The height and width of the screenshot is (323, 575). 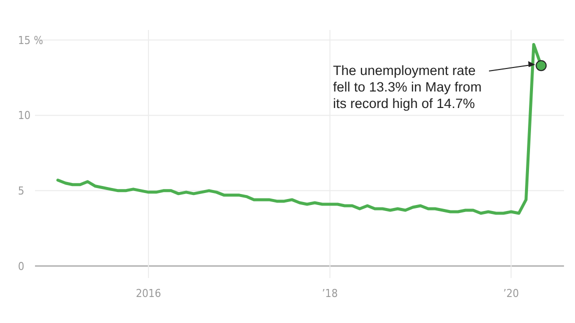 What do you see at coordinates (407, 87) in the screenshot?
I see `annotation: The unemployment rate fell to 13.3% in May from its record high of 14.7%` at bounding box center [407, 87].